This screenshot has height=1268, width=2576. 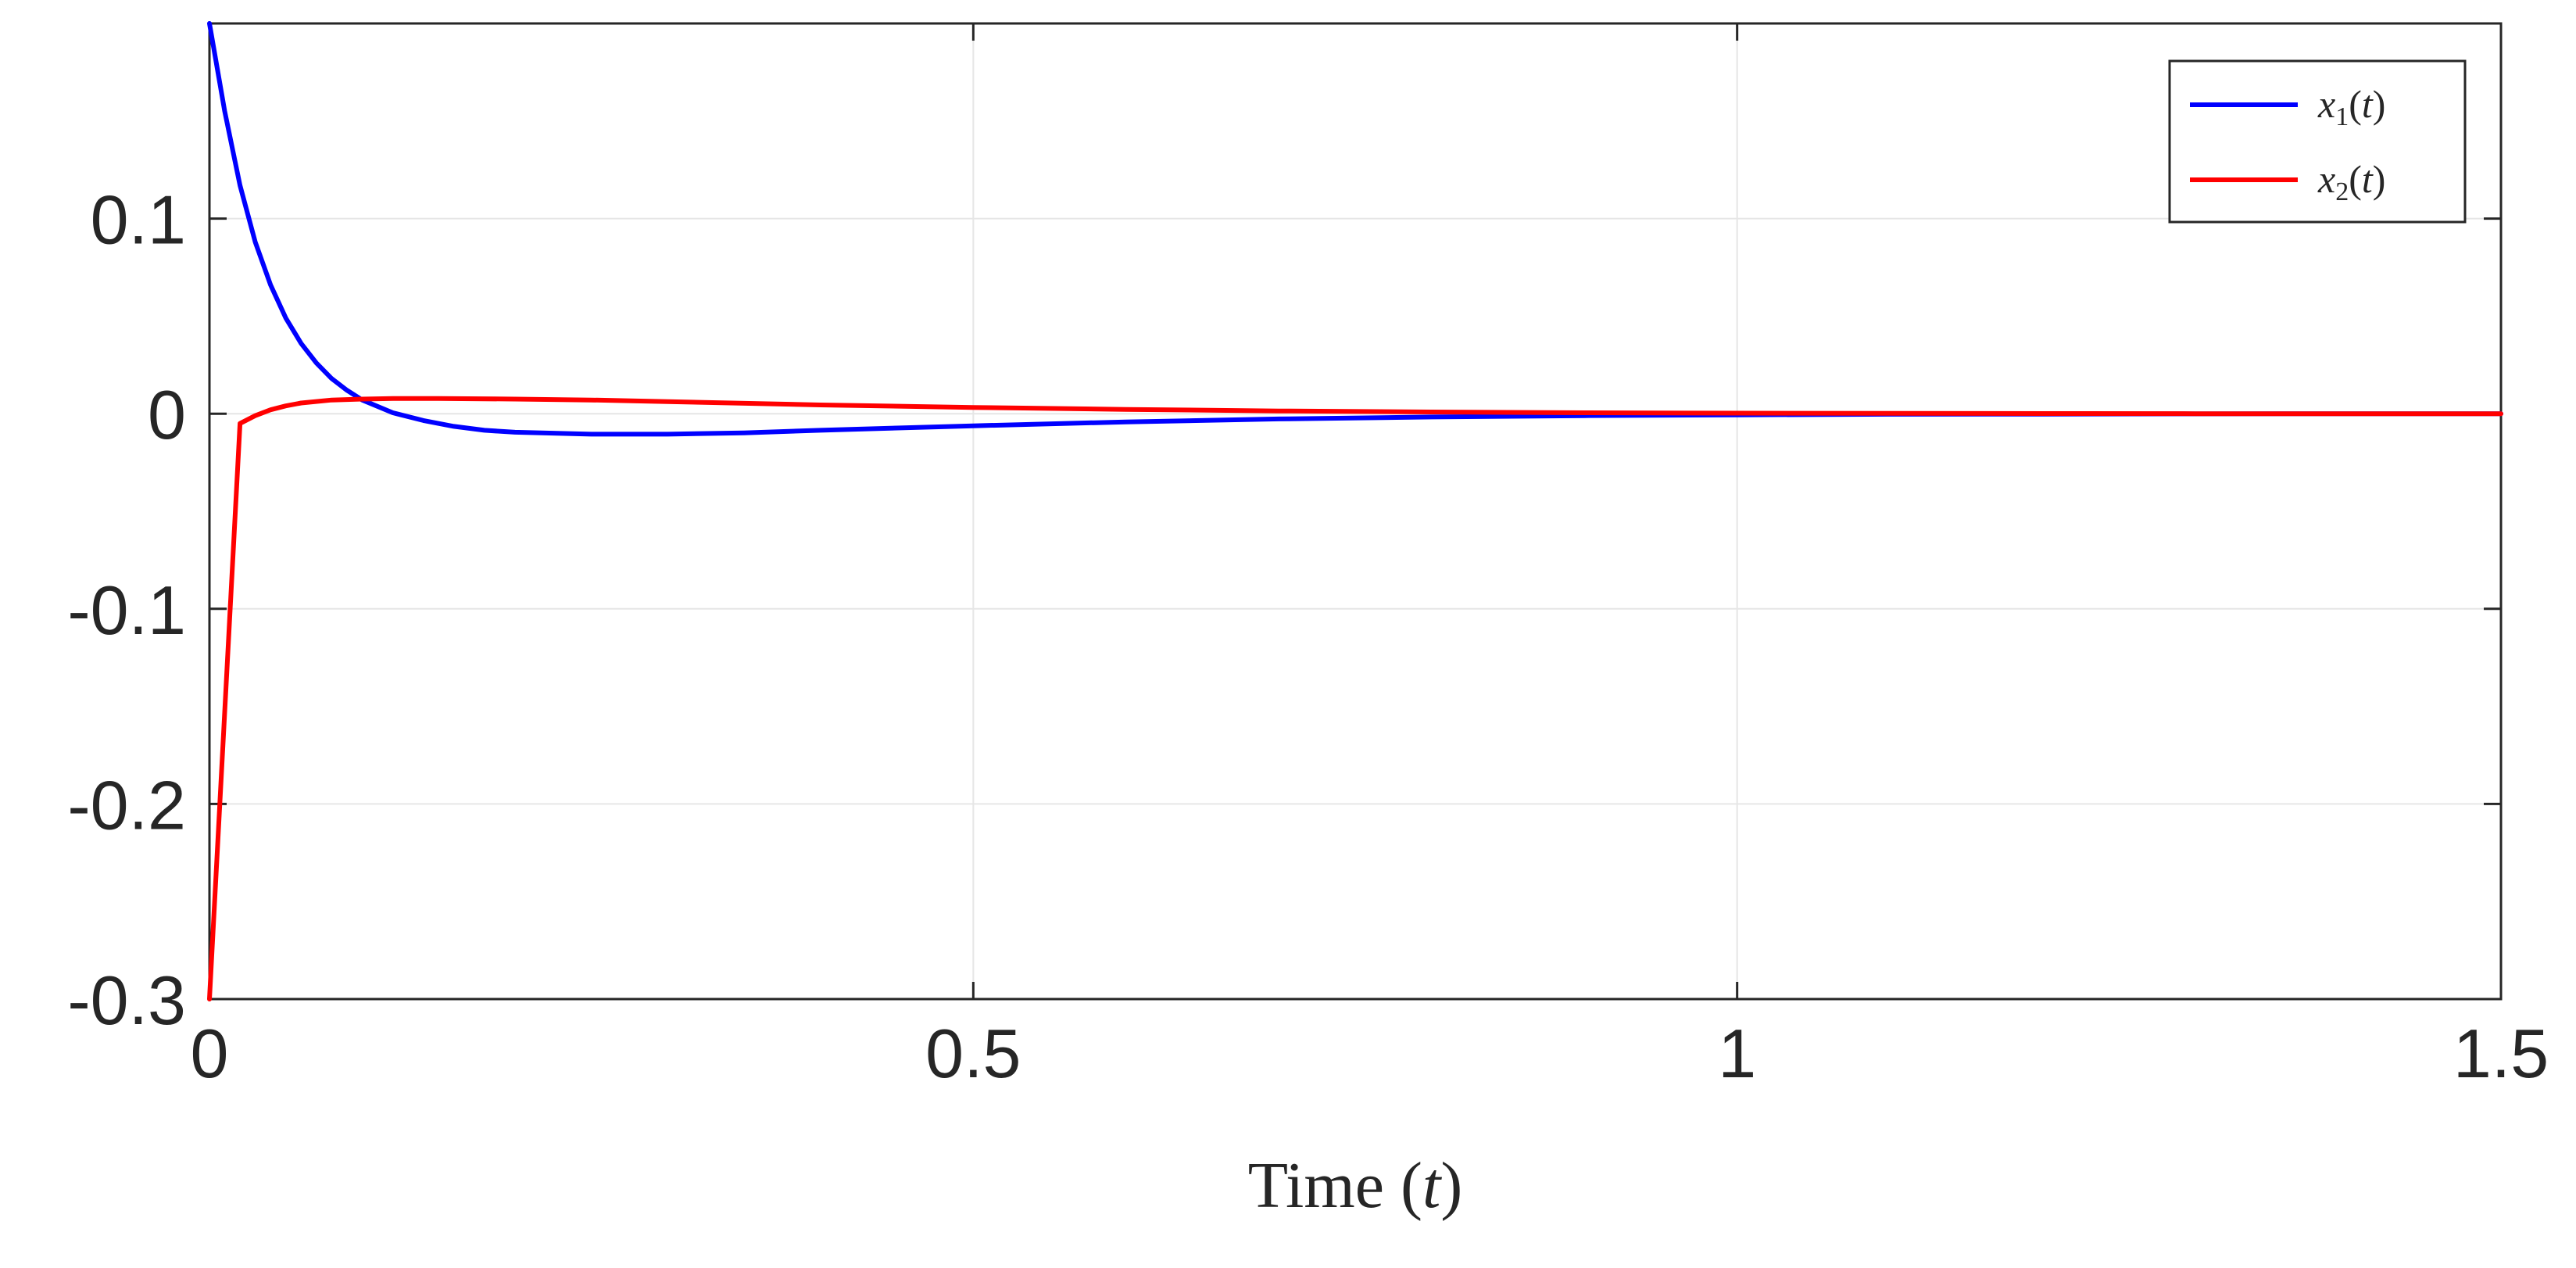 I want to click on y-tick-labels: -0.3 -0.2 -0.1 0 0.1, so click(x=126, y=610).